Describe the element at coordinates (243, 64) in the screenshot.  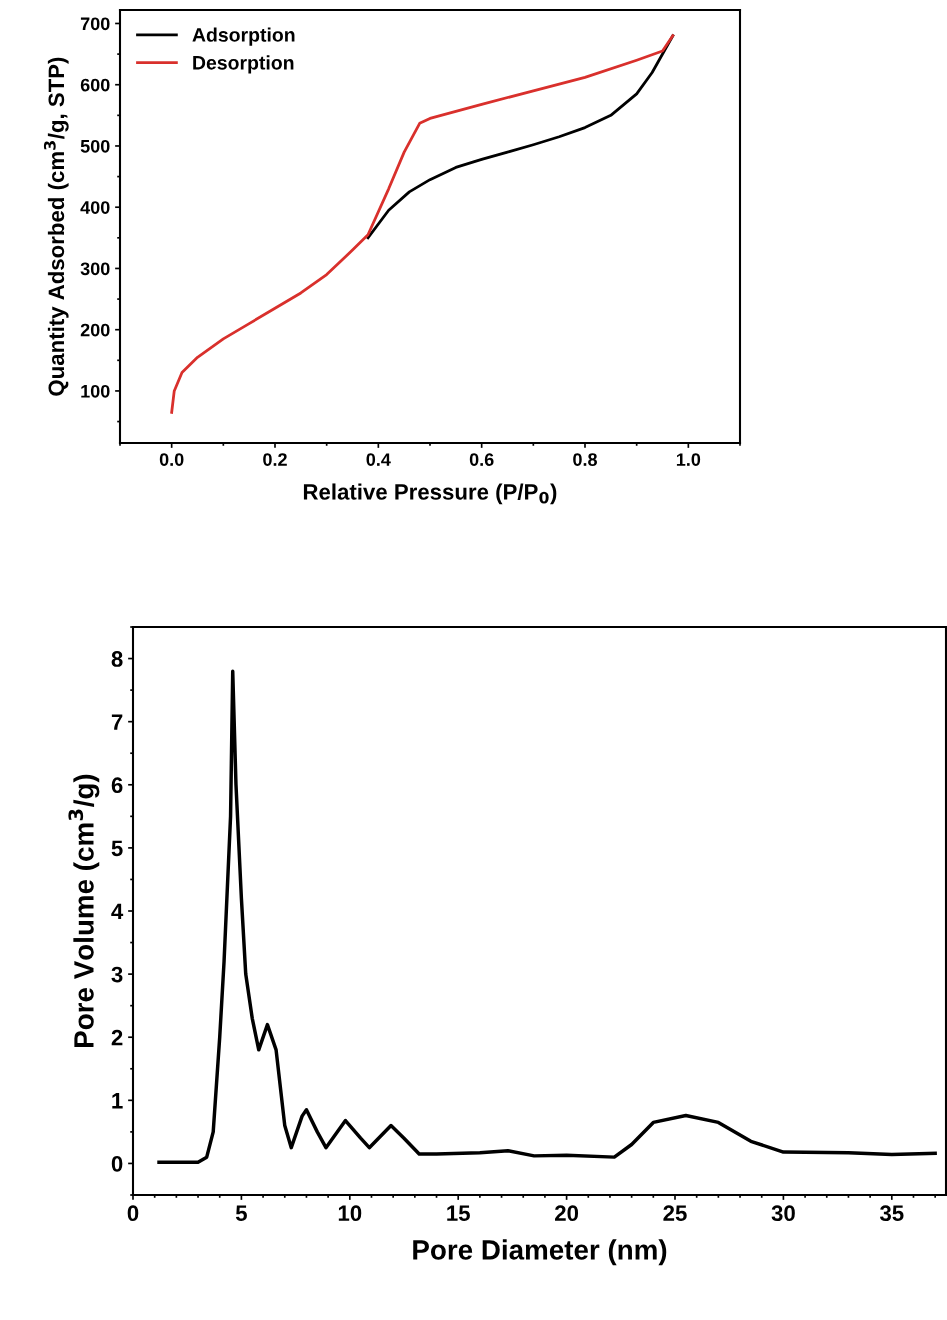
I see `legend-label: Desorption` at that location.